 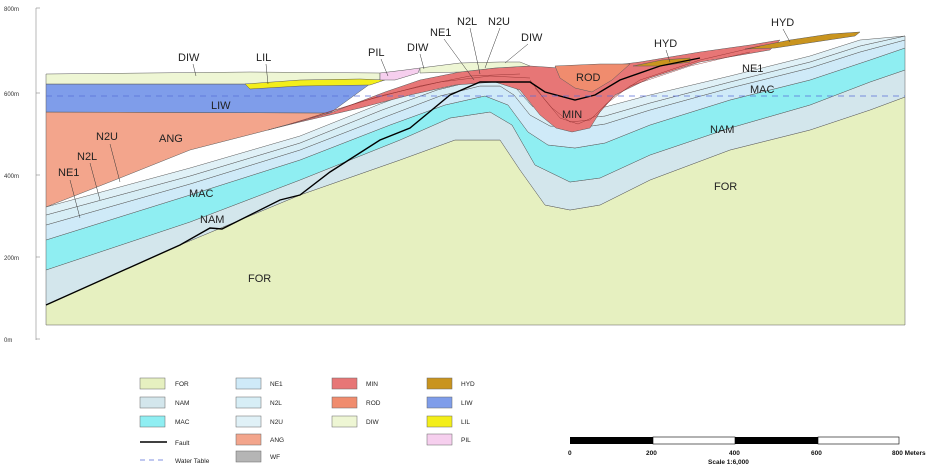 What do you see at coordinates (182, 403) in the screenshot?
I see `legend-label-NAM: NAM` at bounding box center [182, 403].